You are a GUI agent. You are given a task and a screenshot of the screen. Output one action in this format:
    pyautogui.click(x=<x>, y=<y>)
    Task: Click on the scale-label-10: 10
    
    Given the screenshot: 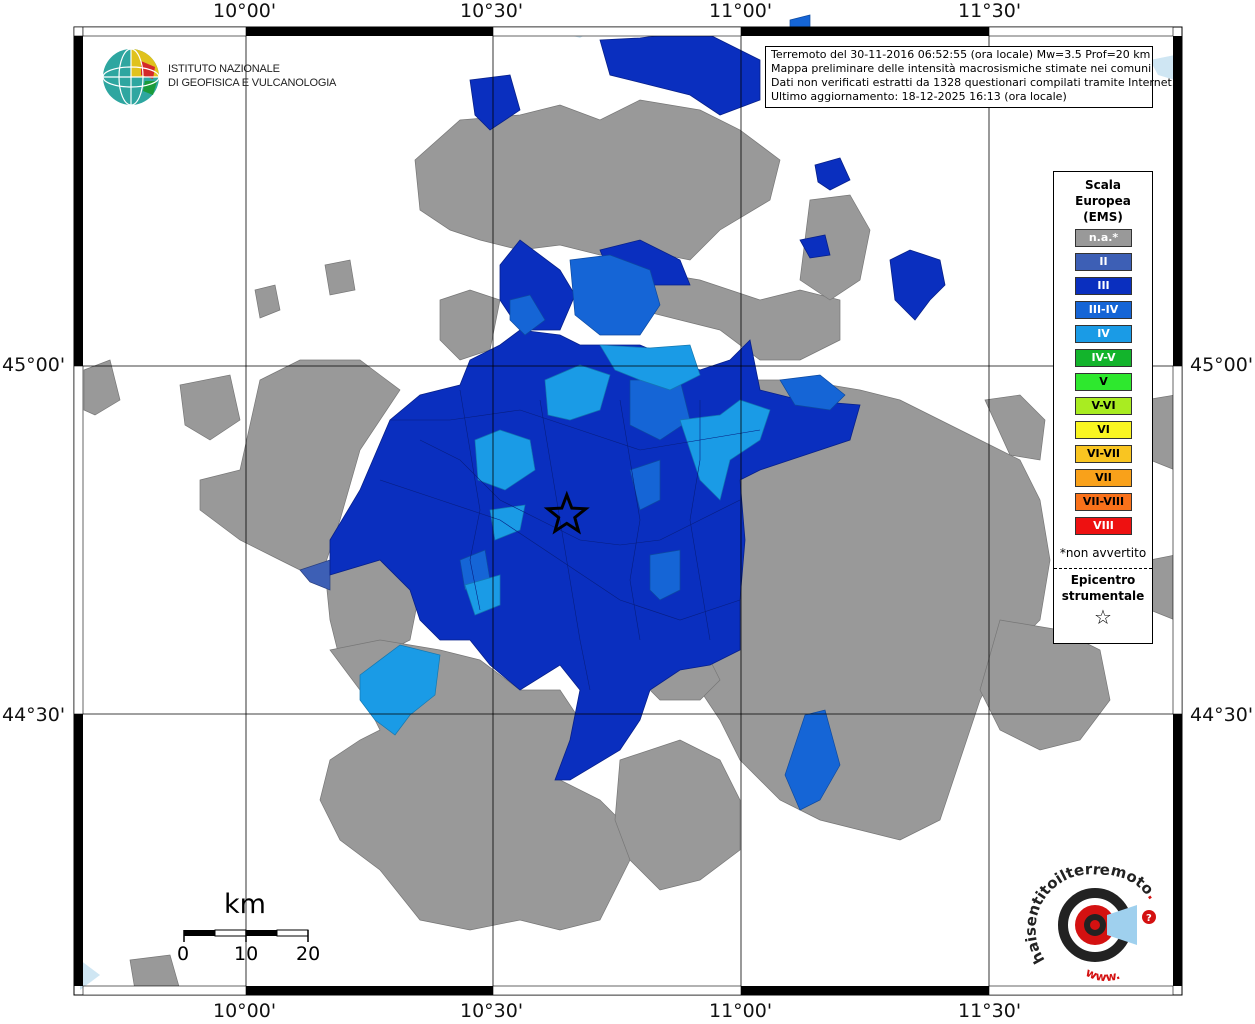 What is the action you would take?
    pyautogui.click(x=246, y=954)
    